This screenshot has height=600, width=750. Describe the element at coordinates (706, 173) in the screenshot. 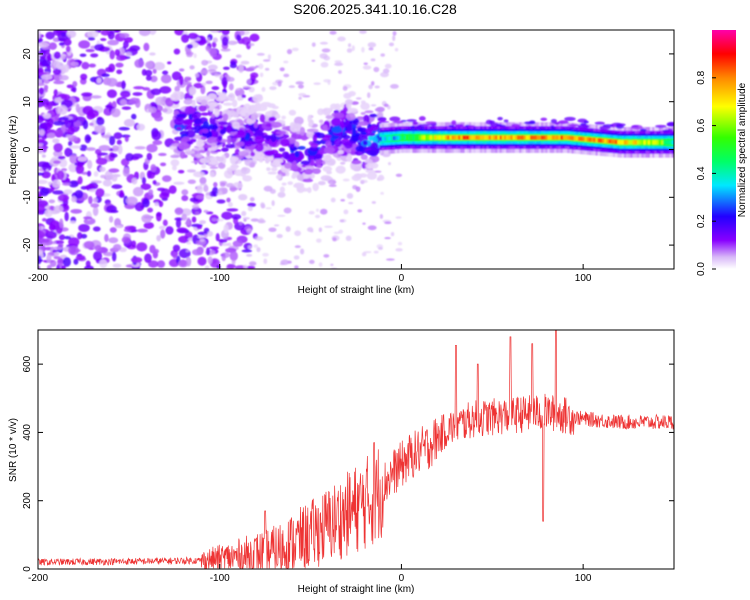

I see `colorbar-ticks: 0.0 0.2 0.4 0.6 0.8` at that location.